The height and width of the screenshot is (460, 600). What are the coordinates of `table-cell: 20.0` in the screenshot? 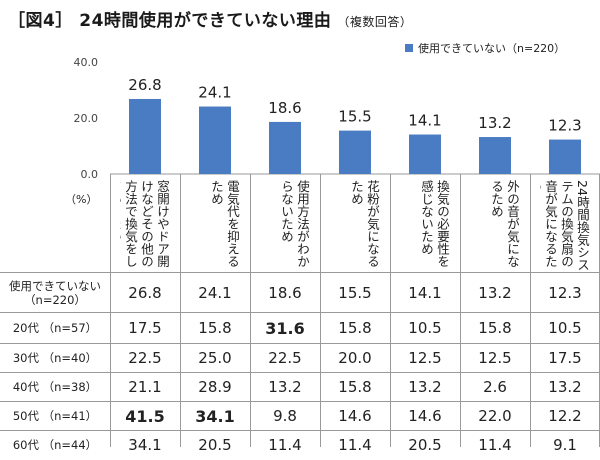 It's located at (355, 358).